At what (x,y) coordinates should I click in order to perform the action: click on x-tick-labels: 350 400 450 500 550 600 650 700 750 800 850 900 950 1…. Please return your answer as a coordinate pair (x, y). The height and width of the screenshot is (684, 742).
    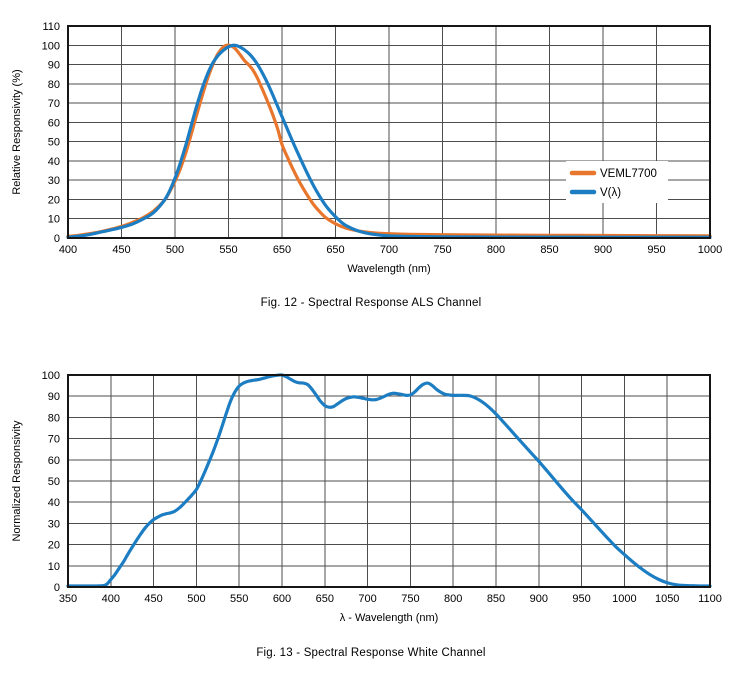
    Looking at the image, I should click on (390, 599).